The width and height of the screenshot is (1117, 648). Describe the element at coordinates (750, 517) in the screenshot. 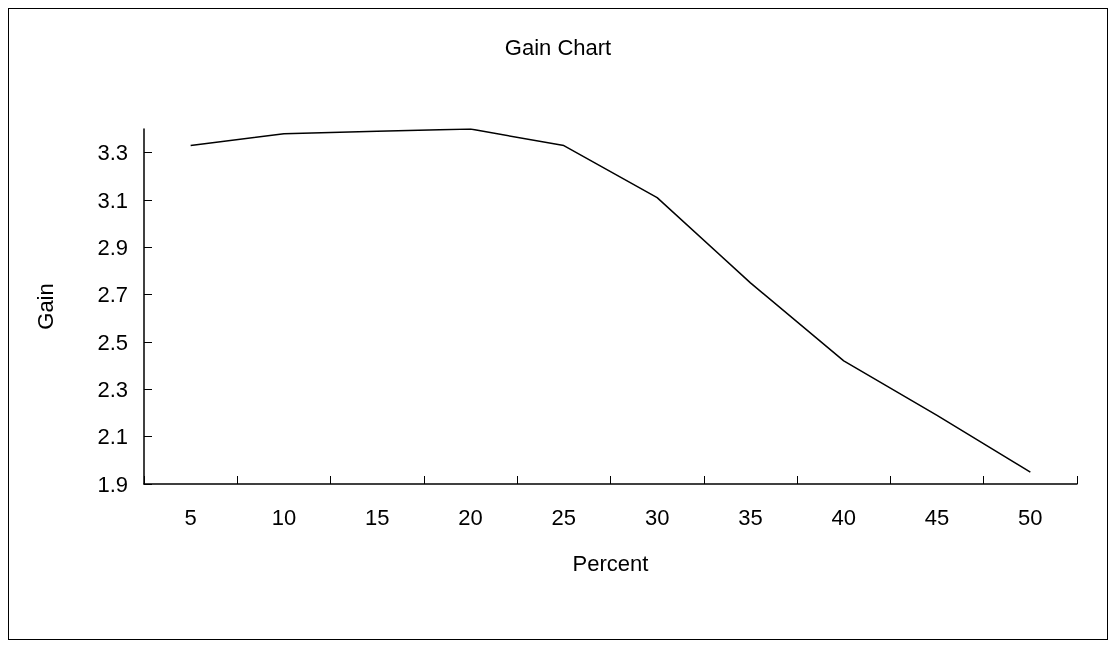

I see `x-tick-label: 35` at that location.